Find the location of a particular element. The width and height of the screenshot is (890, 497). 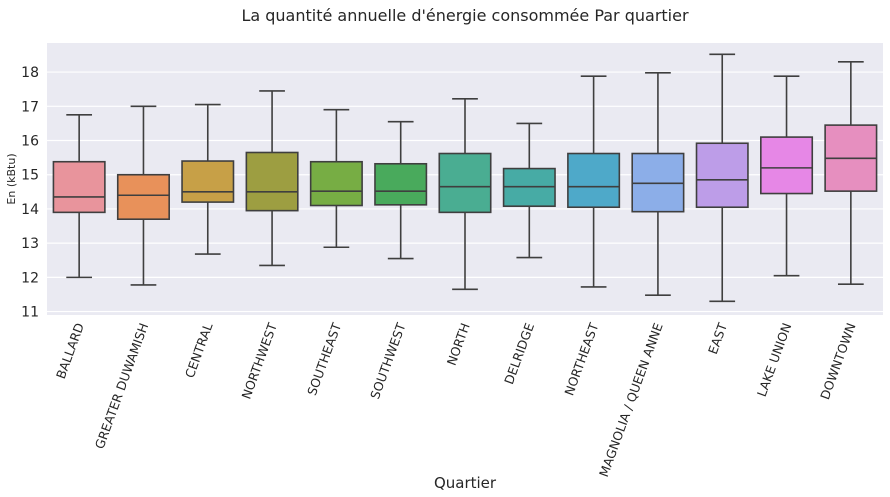

box-southwest is located at coordinates (401, 190).